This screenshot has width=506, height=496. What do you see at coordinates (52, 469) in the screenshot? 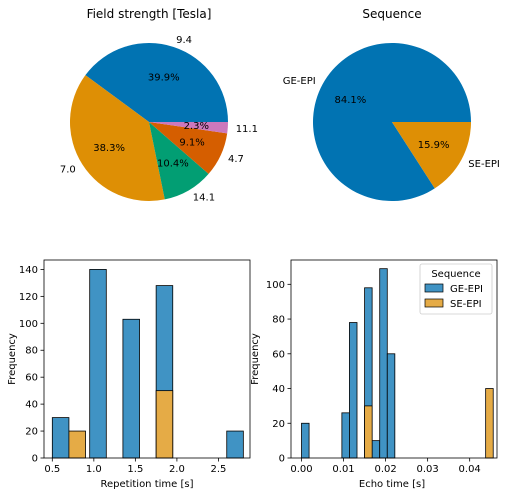
I see `x-tick-label: 0.5` at bounding box center [52, 469].